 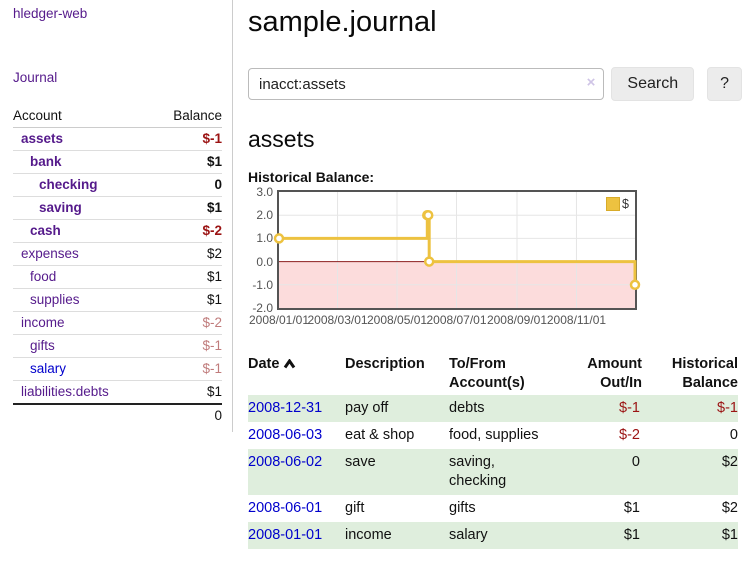 What do you see at coordinates (281, 139) in the screenshot?
I see `account-heading: assets` at bounding box center [281, 139].